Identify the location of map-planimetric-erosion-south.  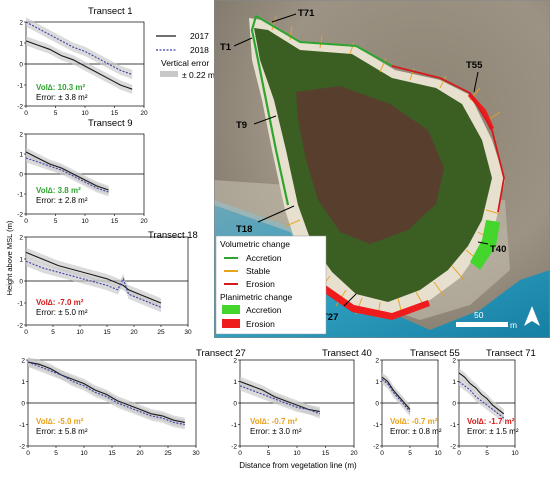
(375, 302).